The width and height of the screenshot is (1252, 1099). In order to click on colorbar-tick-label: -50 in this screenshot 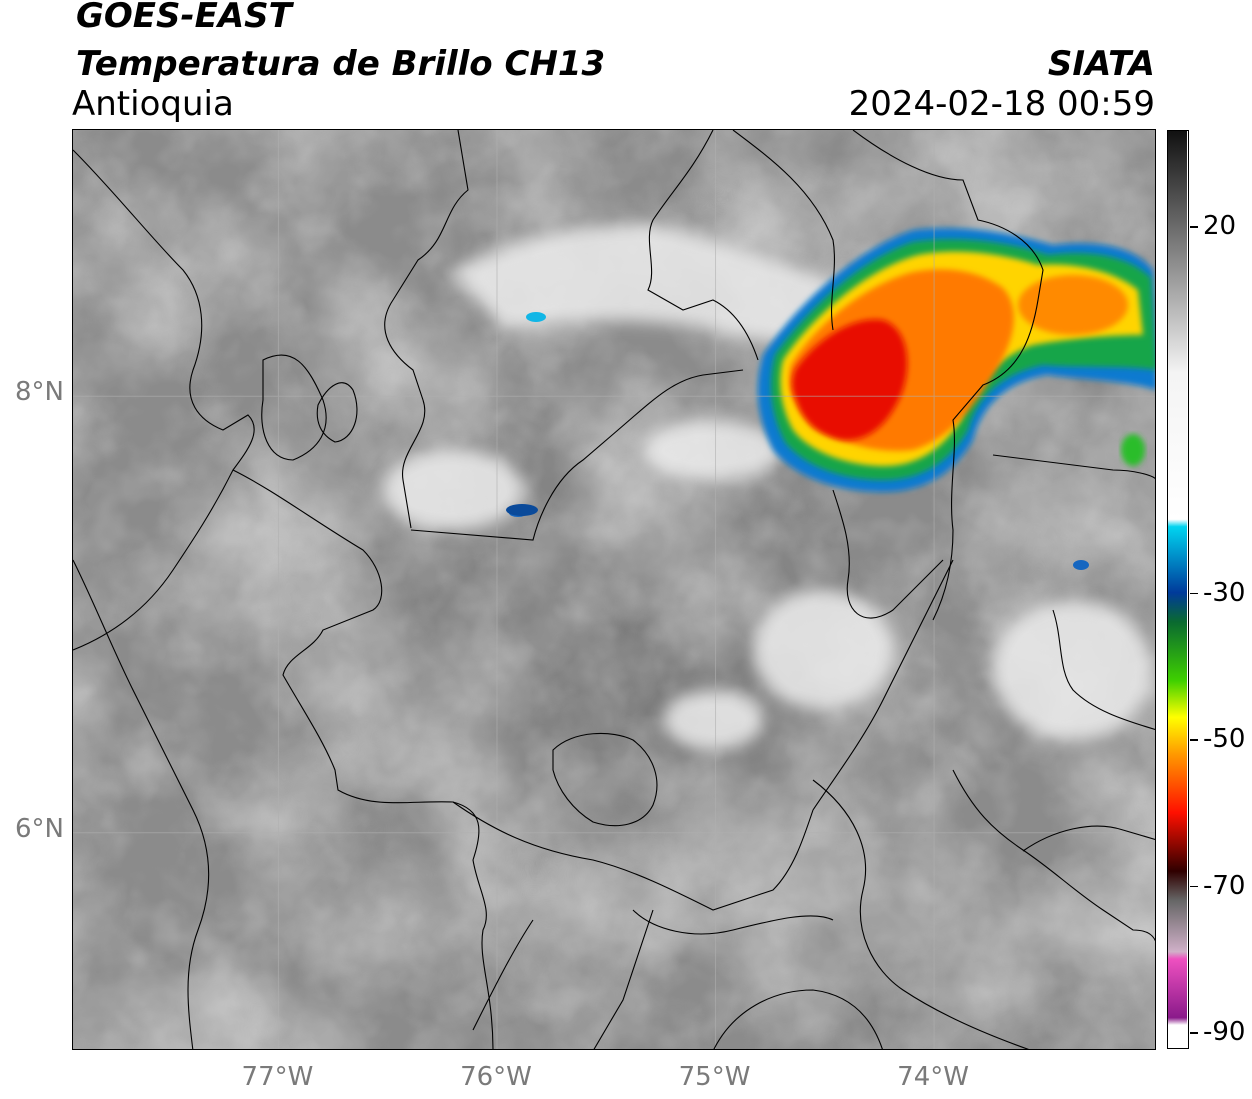, I will do `click(1224, 739)`.